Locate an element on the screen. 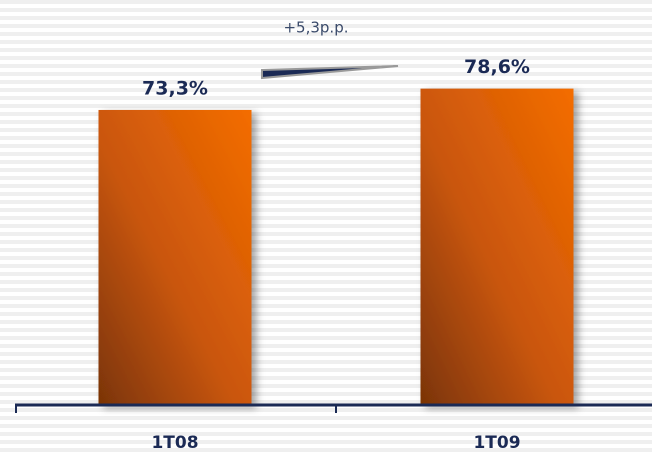 The image size is (652, 454). annotation: +5,3p.p. is located at coordinates (315, 28).